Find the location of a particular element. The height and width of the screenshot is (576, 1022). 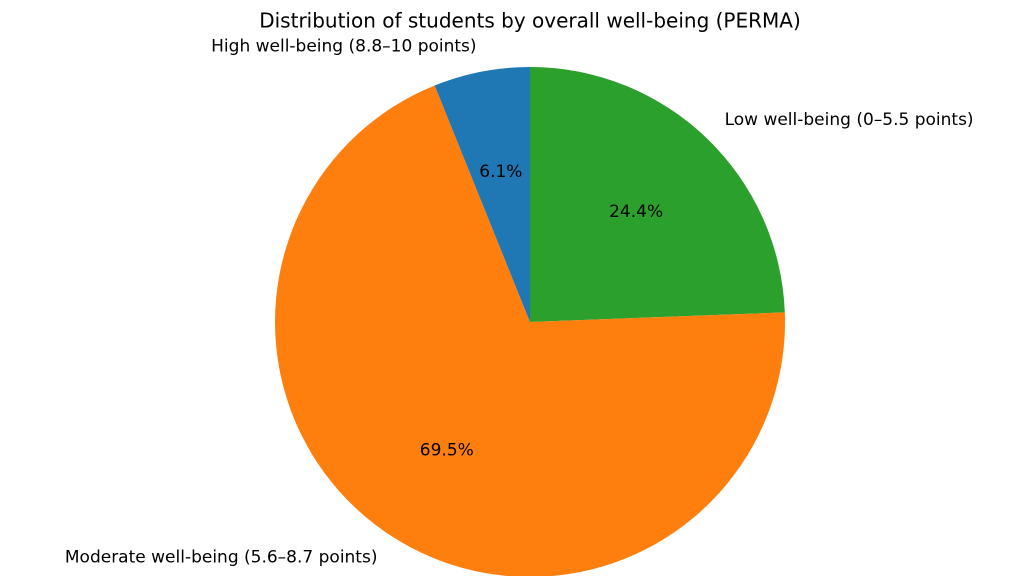

percent-label: 6.1% is located at coordinates (500, 172).